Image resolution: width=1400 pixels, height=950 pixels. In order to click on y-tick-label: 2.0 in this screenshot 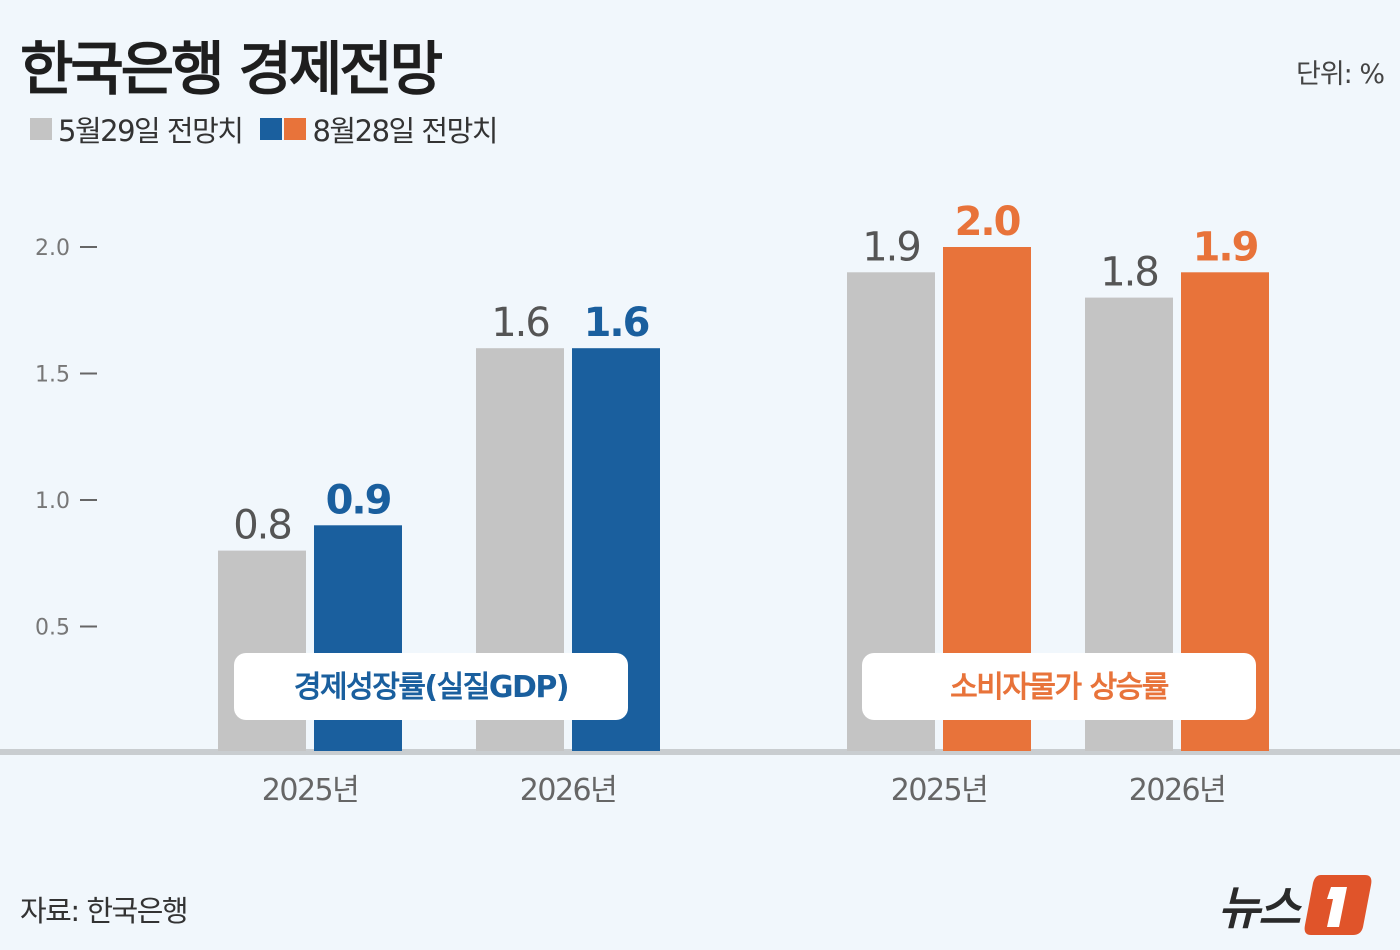, I will do `click(52, 248)`.